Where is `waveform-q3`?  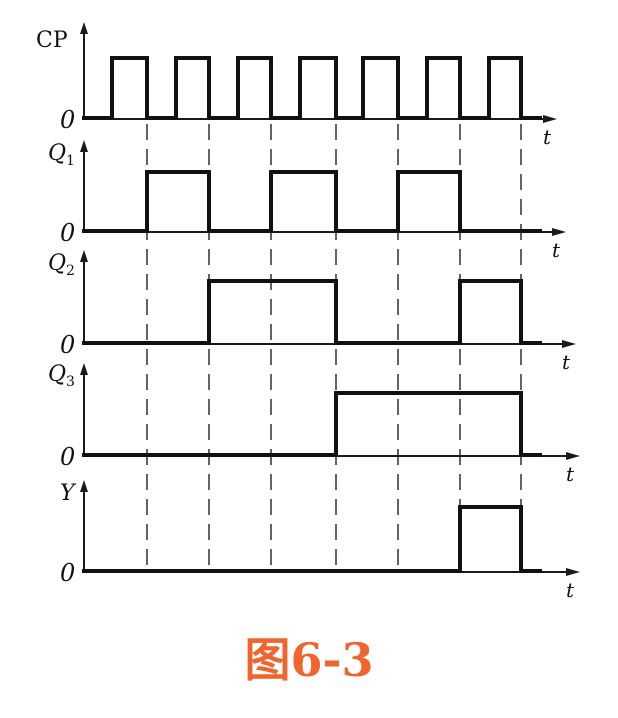 waveform-q3 is located at coordinates (312, 424).